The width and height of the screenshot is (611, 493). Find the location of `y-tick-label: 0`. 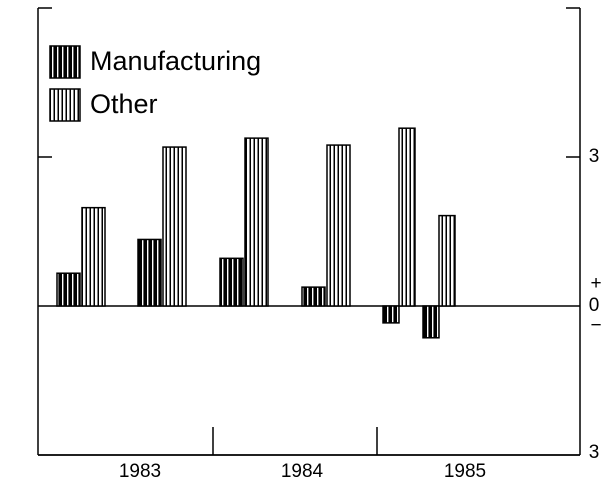

y-tick-label: 0 is located at coordinates (594, 305).